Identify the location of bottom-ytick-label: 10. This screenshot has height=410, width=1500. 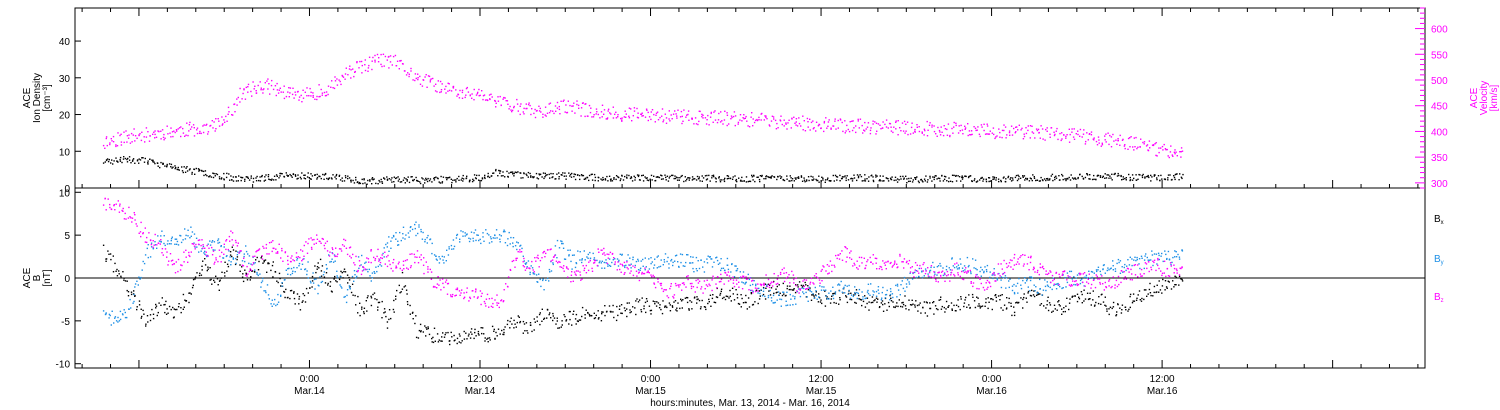
(65, 193).